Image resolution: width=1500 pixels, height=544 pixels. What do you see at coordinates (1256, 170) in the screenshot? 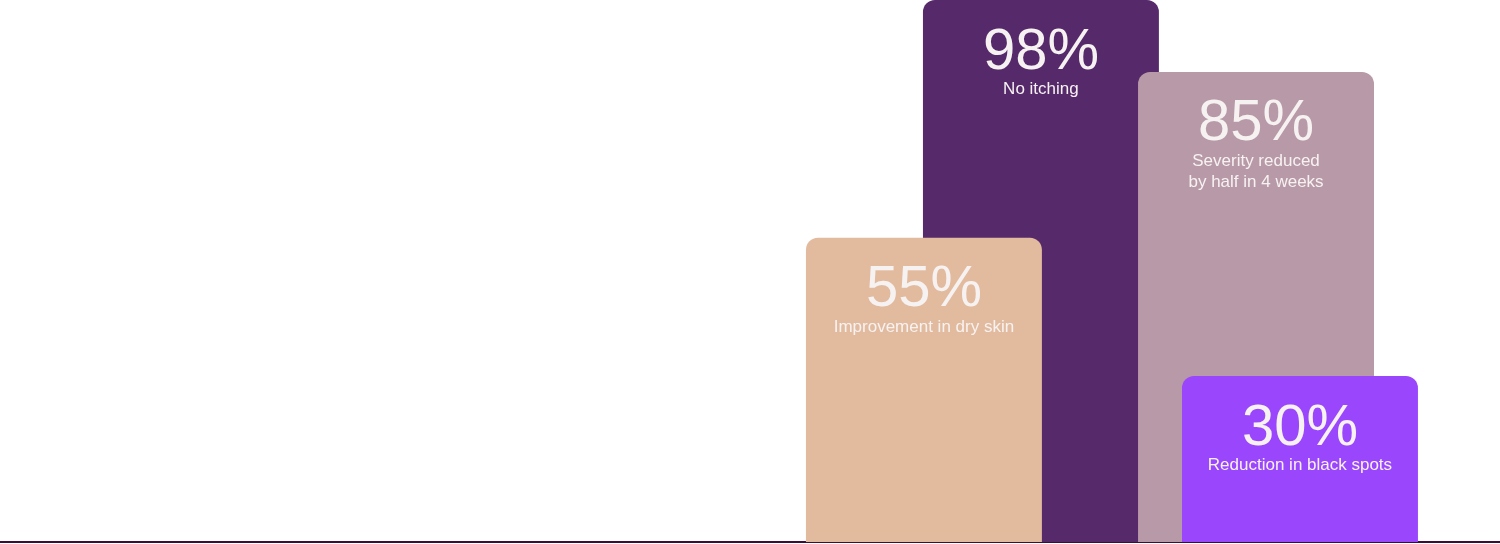
I see `x-tick-label: Severity reduced by half in 4 weeks` at bounding box center [1256, 170].